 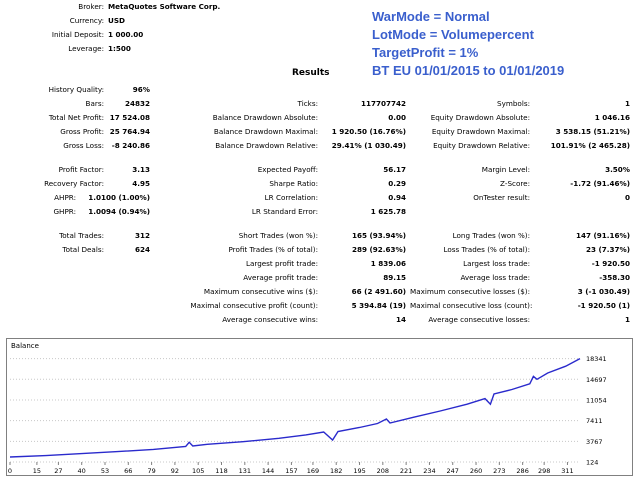 What do you see at coordinates (388, 211) in the screenshot?
I see `stat-value: 1 625.78` at bounding box center [388, 211].